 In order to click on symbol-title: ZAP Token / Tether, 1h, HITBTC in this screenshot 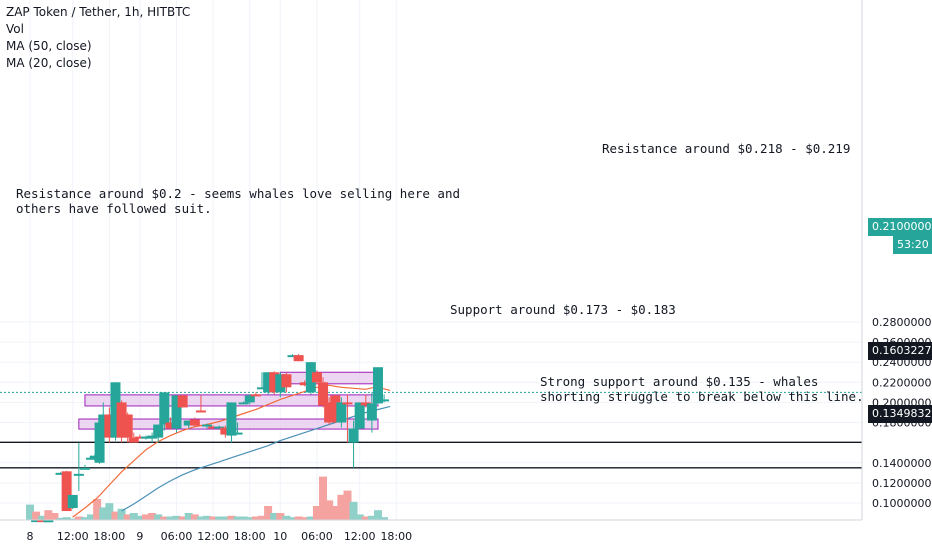, I will do `click(98, 12)`.